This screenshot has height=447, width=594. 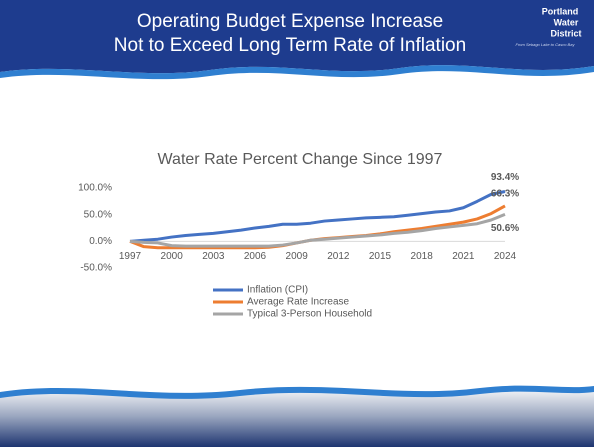 What do you see at coordinates (297, 416) in the screenshot?
I see `footer-band` at bounding box center [297, 416].